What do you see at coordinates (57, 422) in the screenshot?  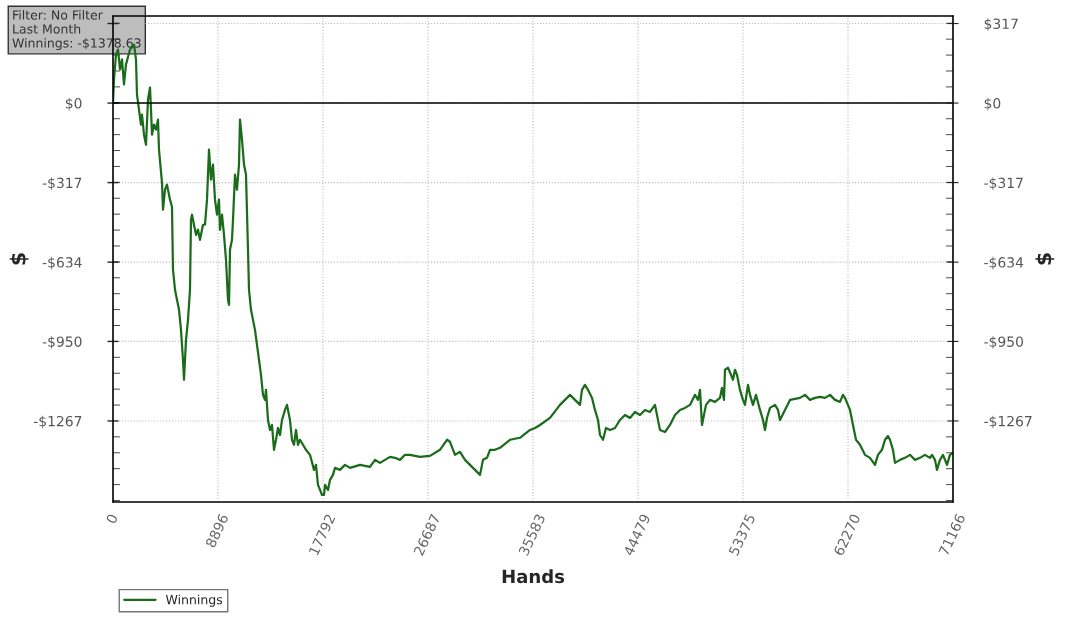 I see `y-tick-label: -$1267` at bounding box center [57, 422].